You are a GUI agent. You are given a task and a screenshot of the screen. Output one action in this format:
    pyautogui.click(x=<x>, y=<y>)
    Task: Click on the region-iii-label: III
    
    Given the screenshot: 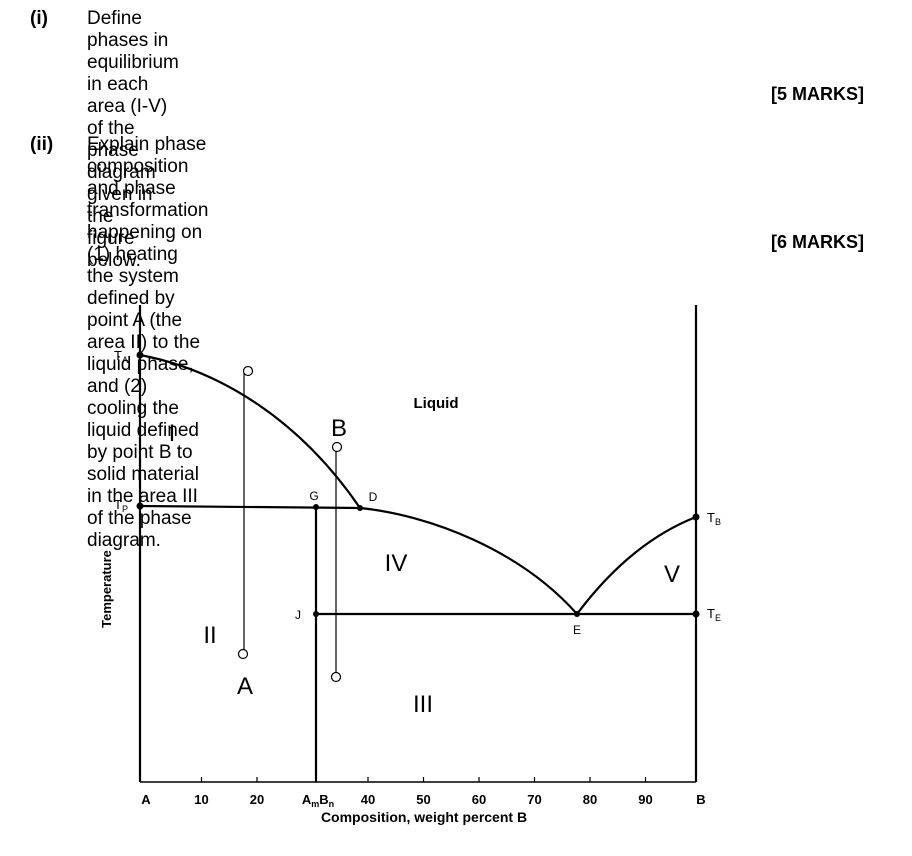 What is the action you would take?
    pyautogui.click(x=423, y=704)
    